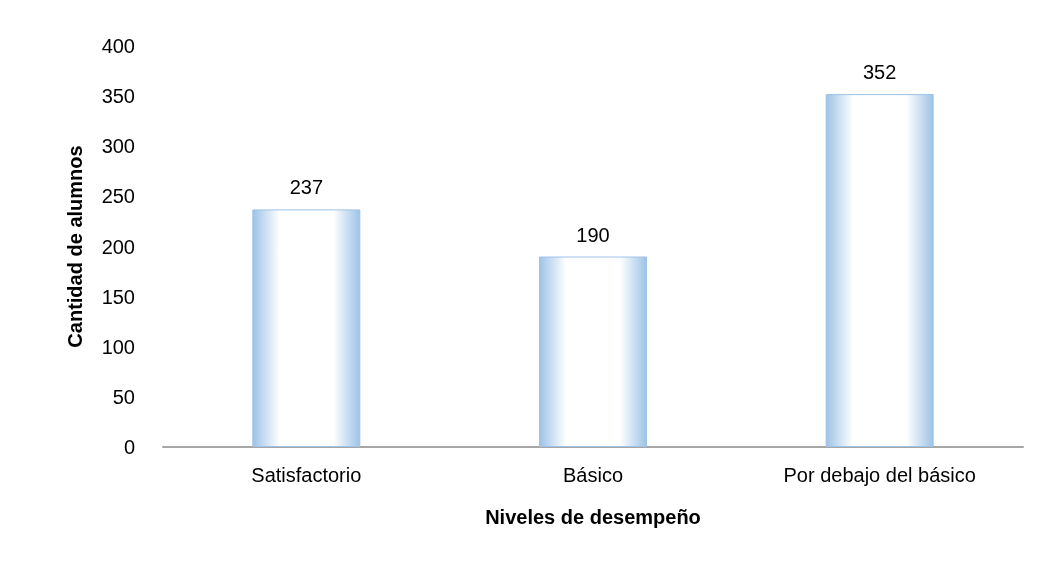 Image resolution: width=1041 pixels, height=578 pixels. Describe the element at coordinates (118, 96) in the screenshot. I see `y-tick-label: 350` at that location.